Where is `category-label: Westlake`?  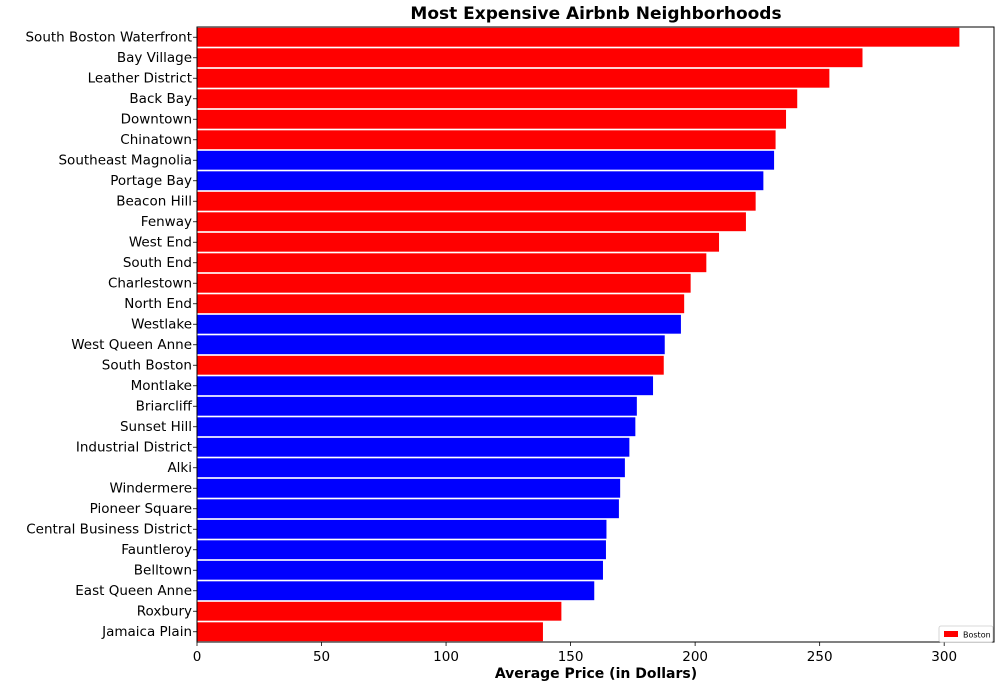
category-label: Westlake is located at coordinates (161, 324).